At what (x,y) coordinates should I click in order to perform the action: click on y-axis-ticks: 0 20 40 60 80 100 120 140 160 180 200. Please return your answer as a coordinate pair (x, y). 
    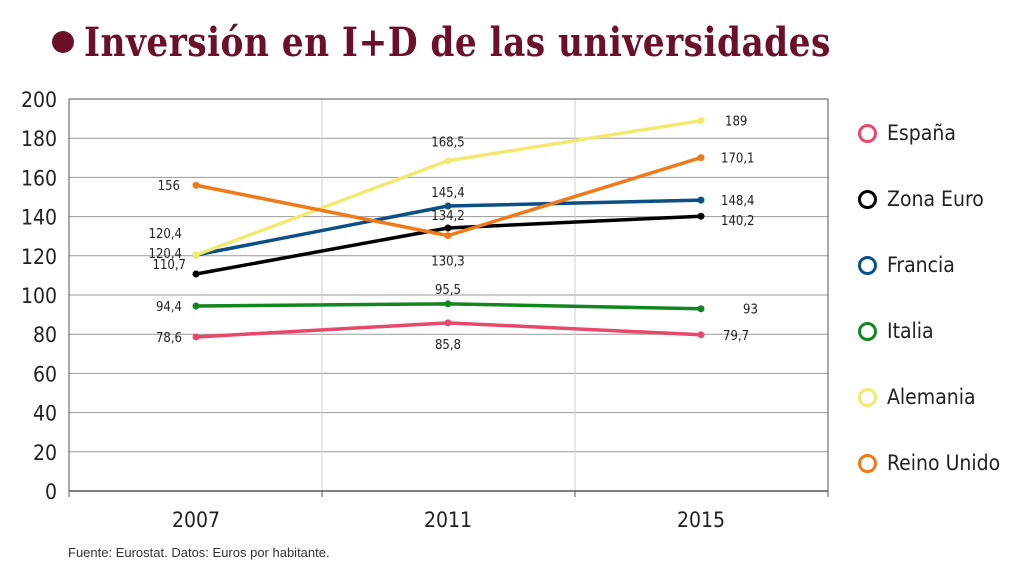
    Looking at the image, I should click on (39, 296).